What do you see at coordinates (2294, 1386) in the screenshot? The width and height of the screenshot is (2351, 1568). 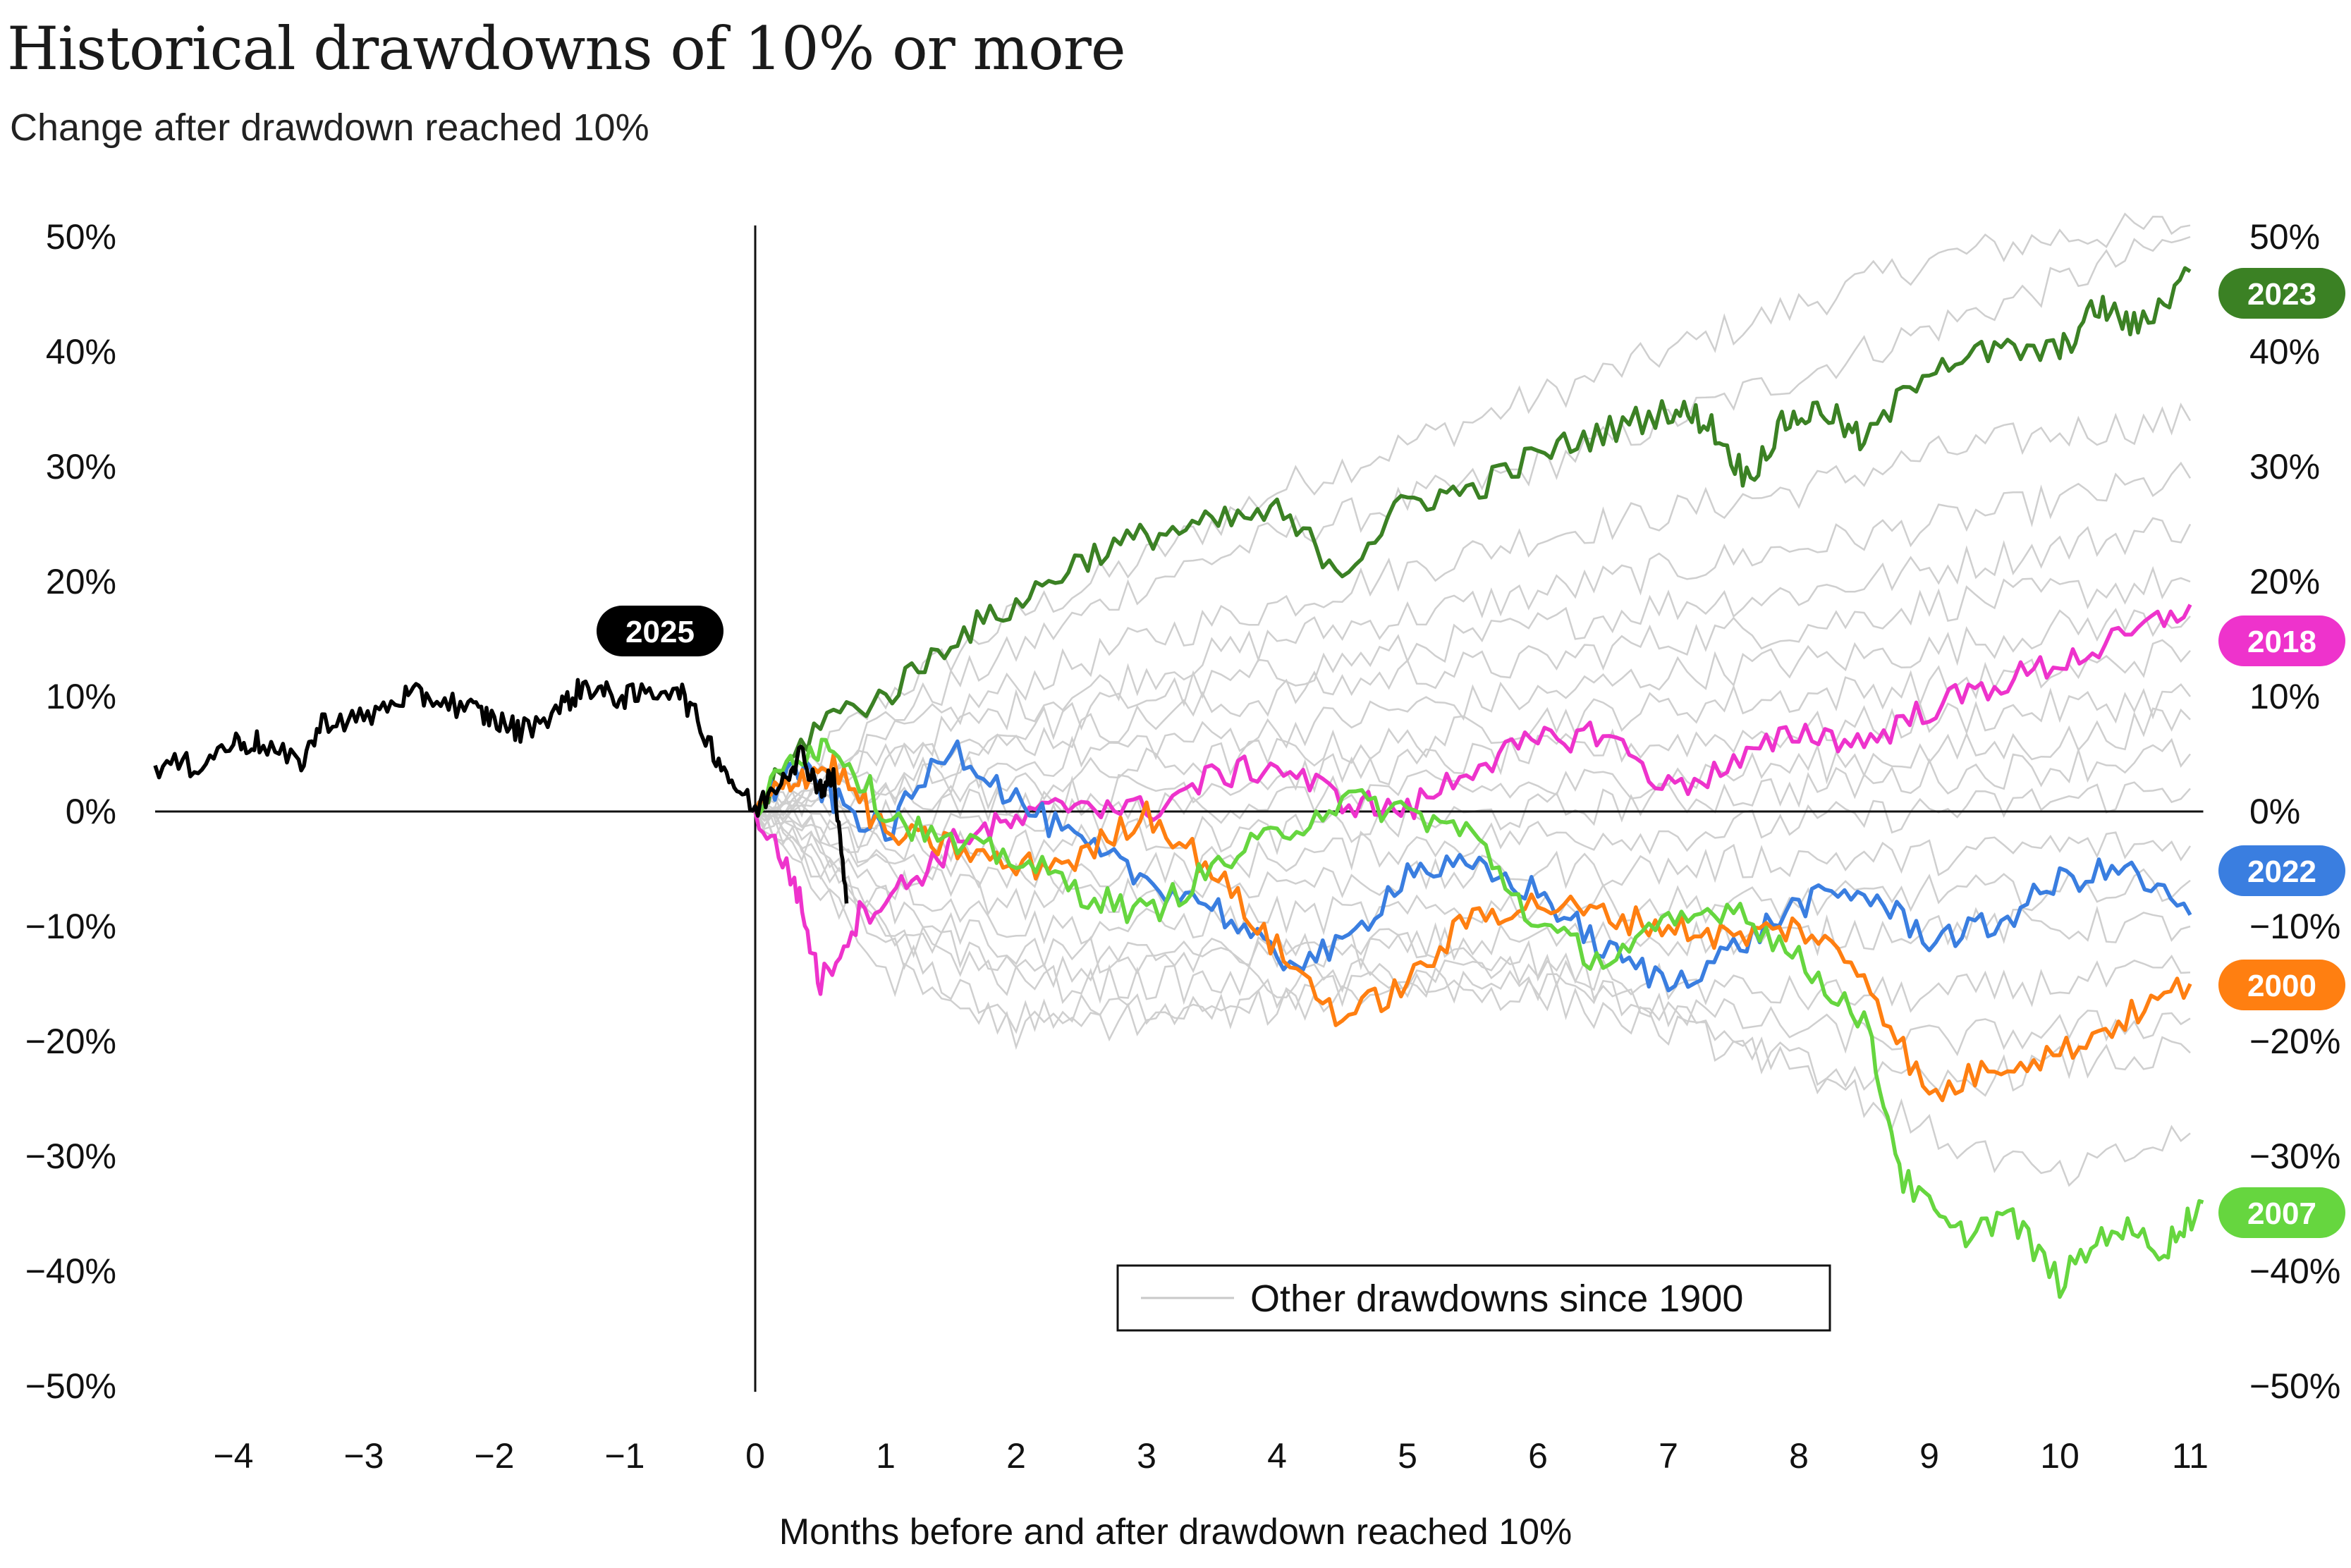 I see `y-tick-label-right: −50%` at bounding box center [2294, 1386].